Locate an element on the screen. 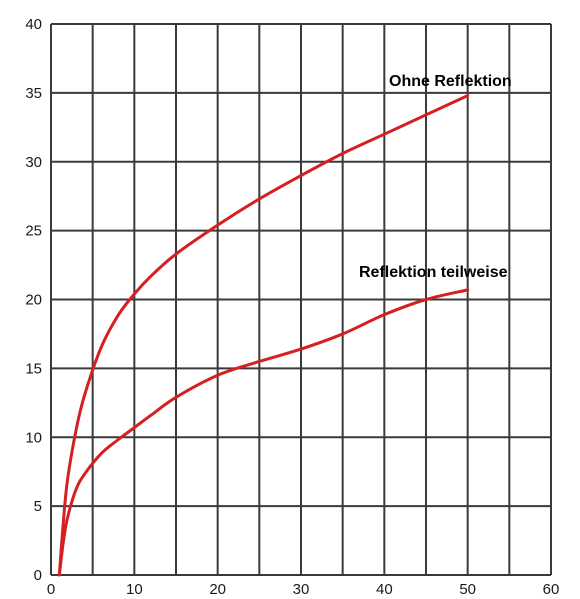 The image size is (580, 599). y-tick-label: 20 is located at coordinates (33, 300).